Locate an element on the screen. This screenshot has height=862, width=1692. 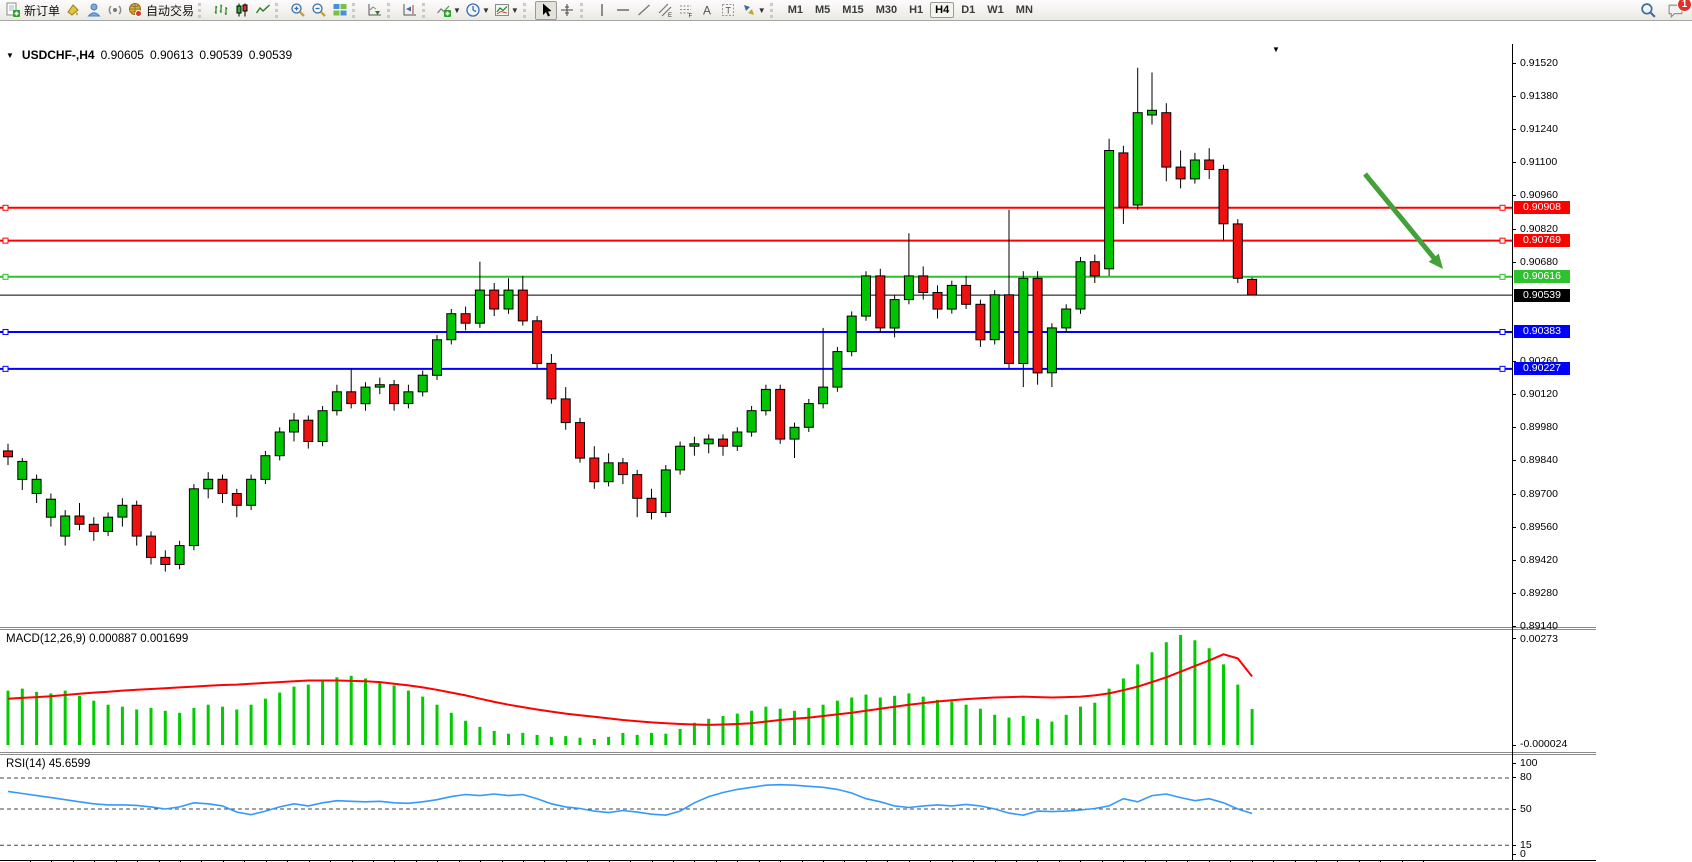
rsi-axis-label: 15 is located at coordinates (1526, 845).